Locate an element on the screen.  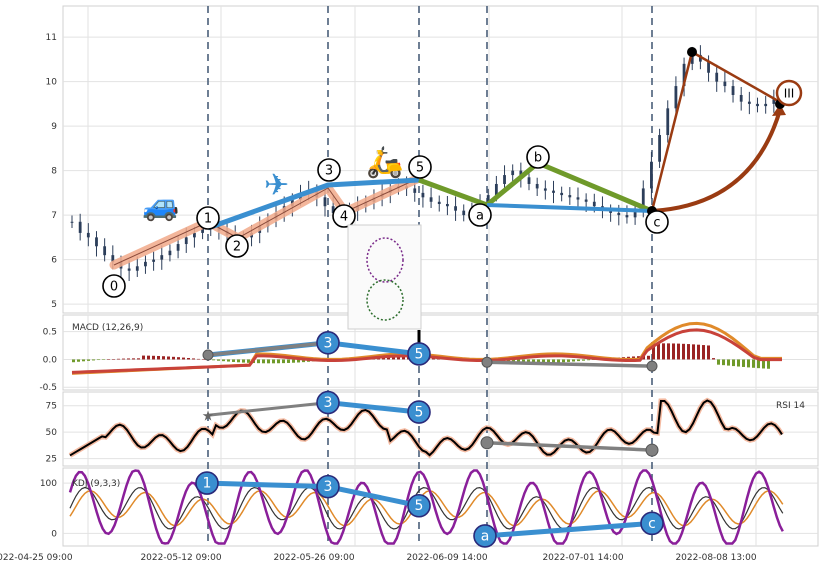
kdj-d-line is located at coordinates (426, 508).